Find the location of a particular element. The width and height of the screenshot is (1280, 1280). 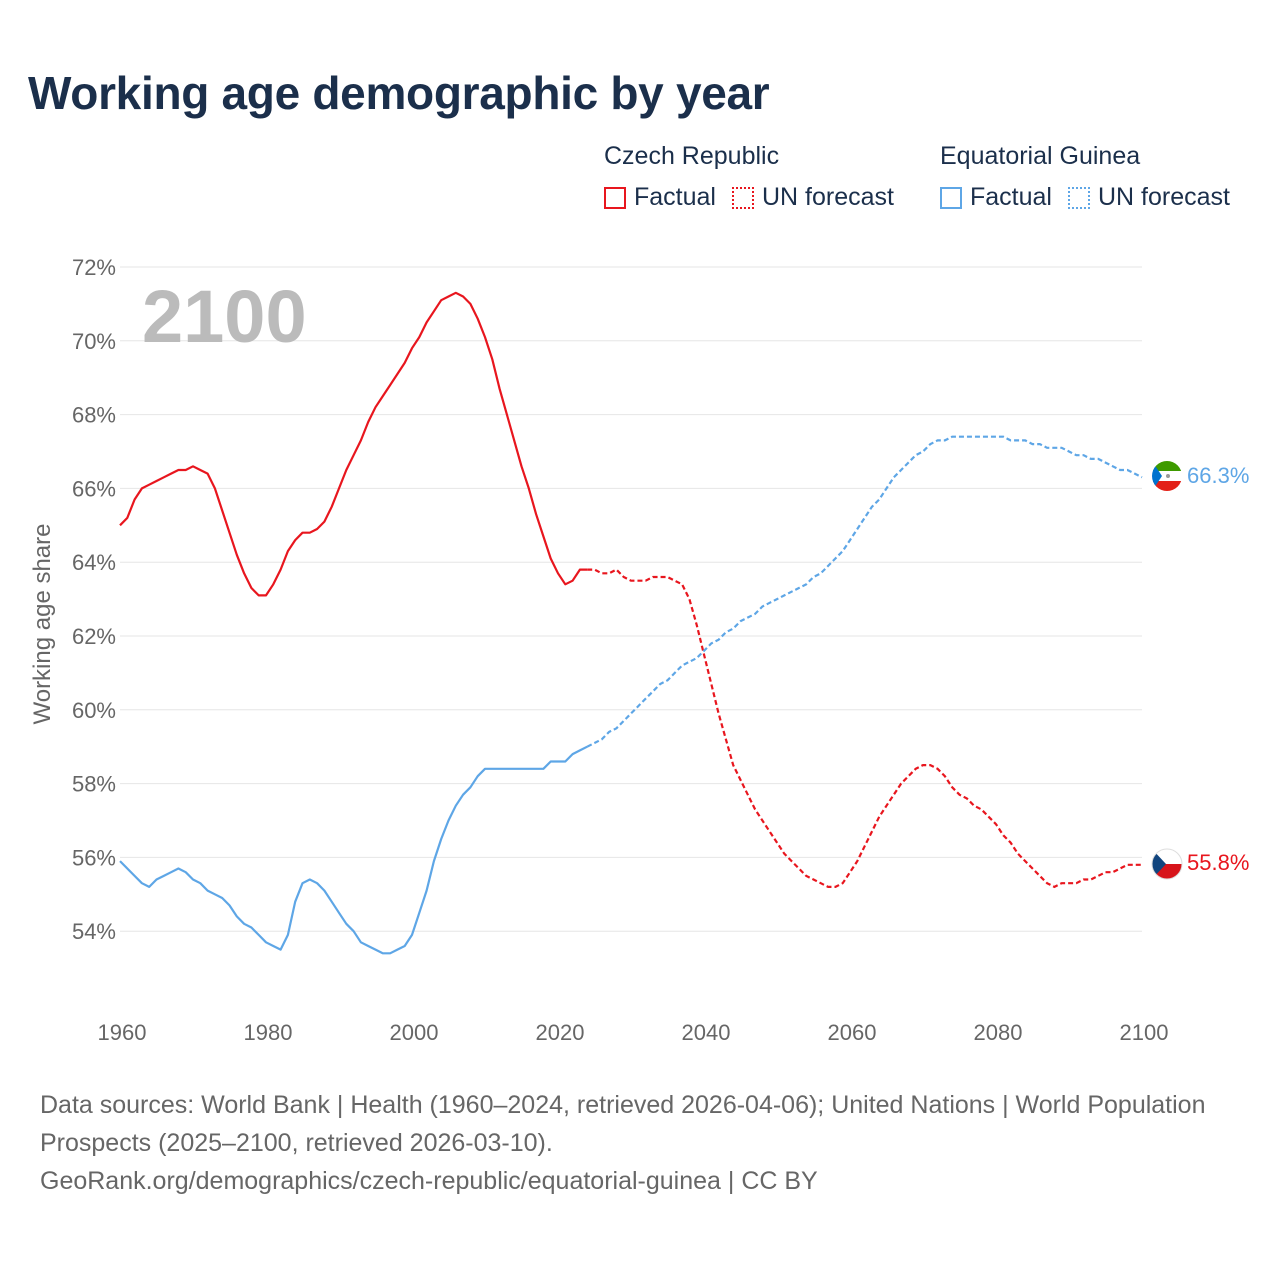

legend-eqg-title: Equatorial Guinea is located at coordinates (1040, 156).